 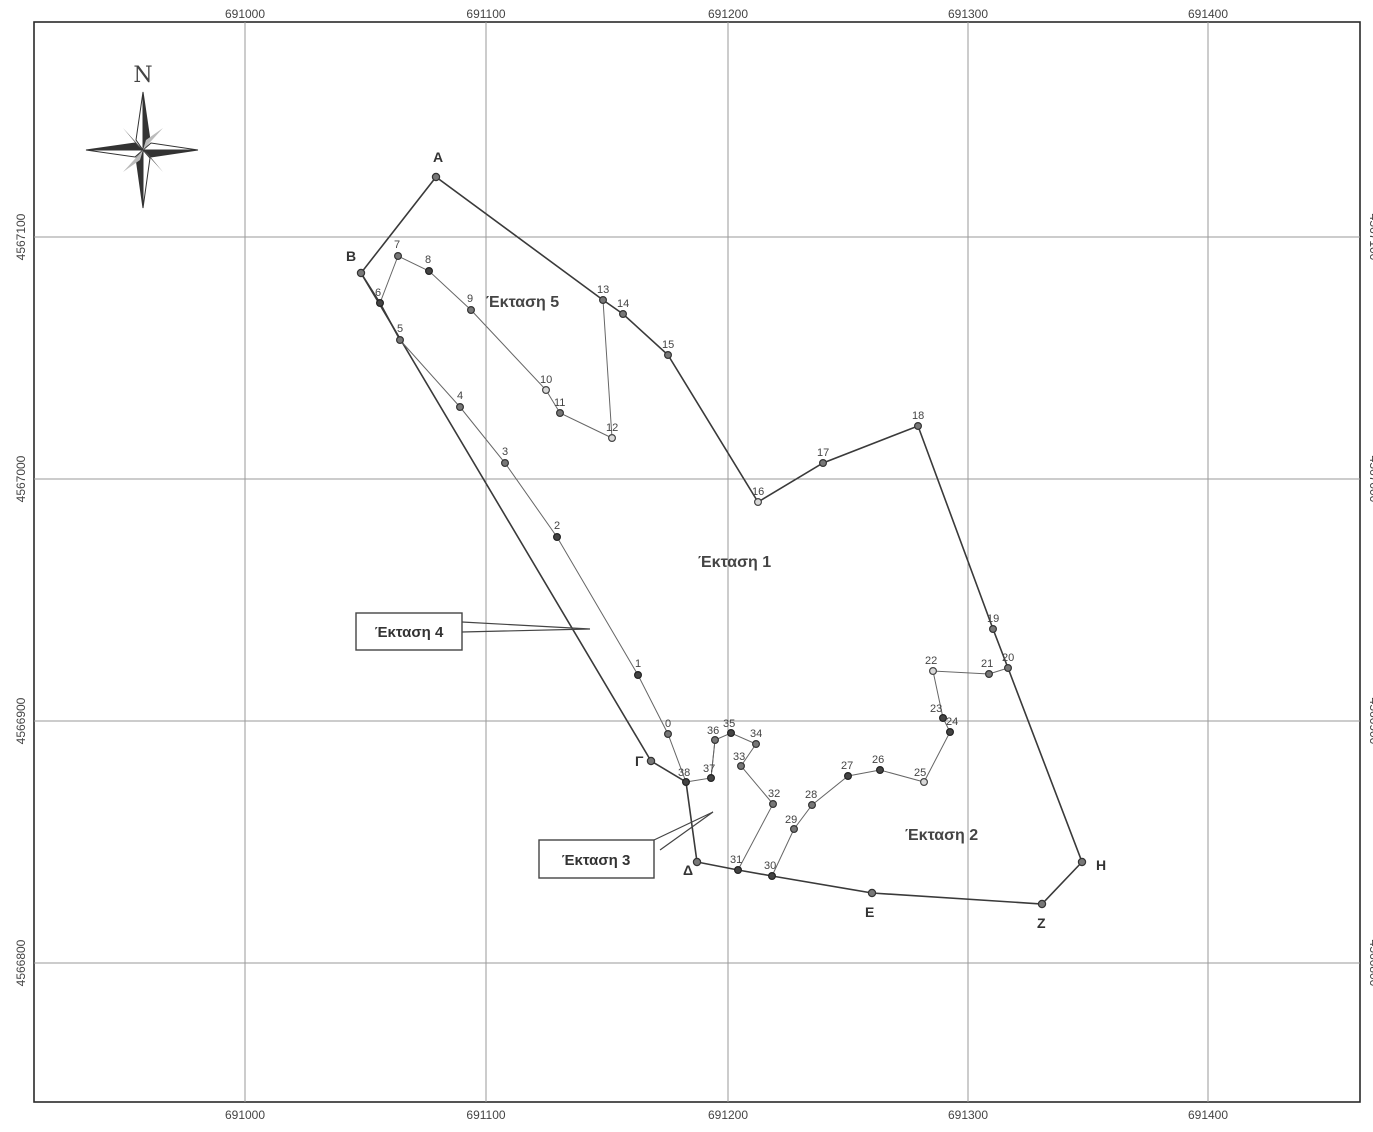 What do you see at coordinates (936, 709) in the screenshot?
I see `survey-point-label-23: 23` at bounding box center [936, 709].